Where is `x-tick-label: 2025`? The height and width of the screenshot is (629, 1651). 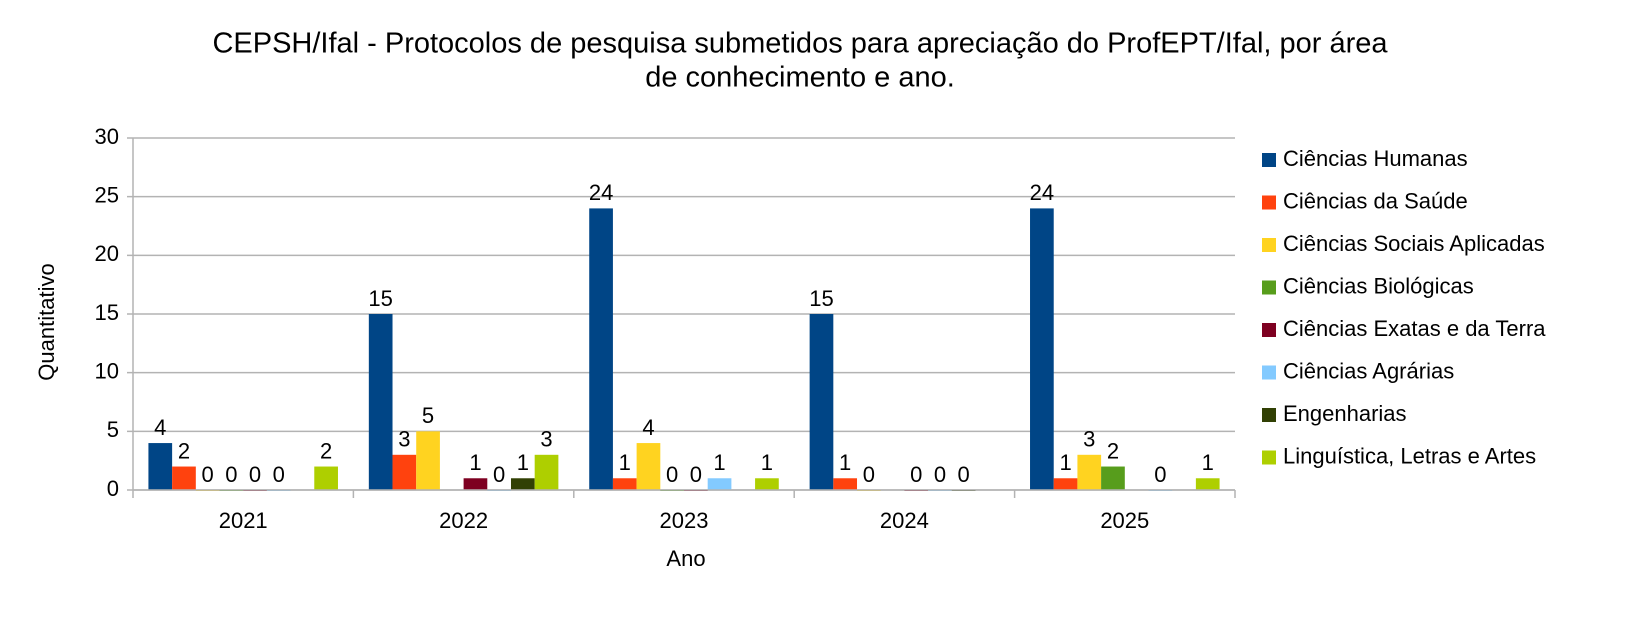 x-tick-label: 2025 is located at coordinates (1124, 520).